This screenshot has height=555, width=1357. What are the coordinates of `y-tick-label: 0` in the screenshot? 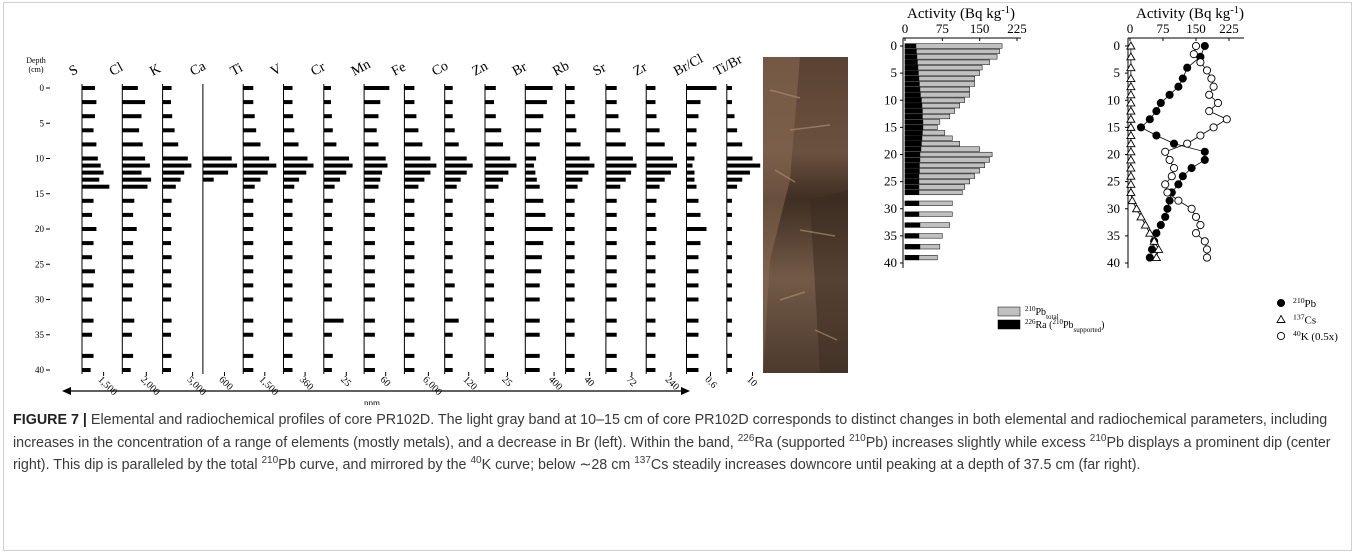 It's located at (1117, 45).